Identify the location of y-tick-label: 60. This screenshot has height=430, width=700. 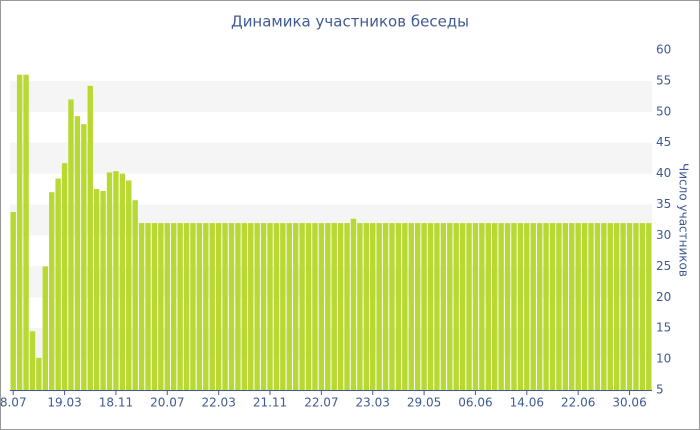
(663, 50).